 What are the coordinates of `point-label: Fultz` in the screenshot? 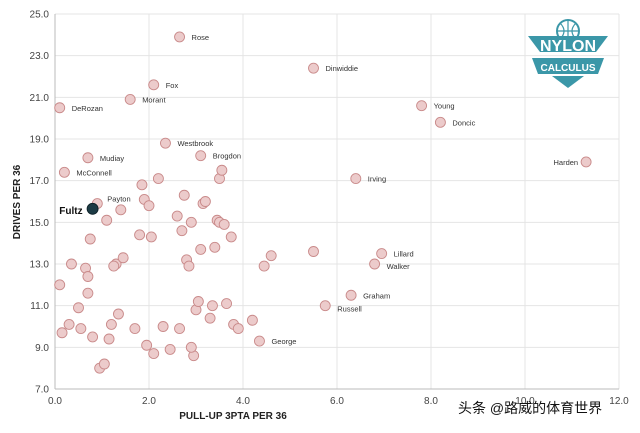 It's located at (70, 211).